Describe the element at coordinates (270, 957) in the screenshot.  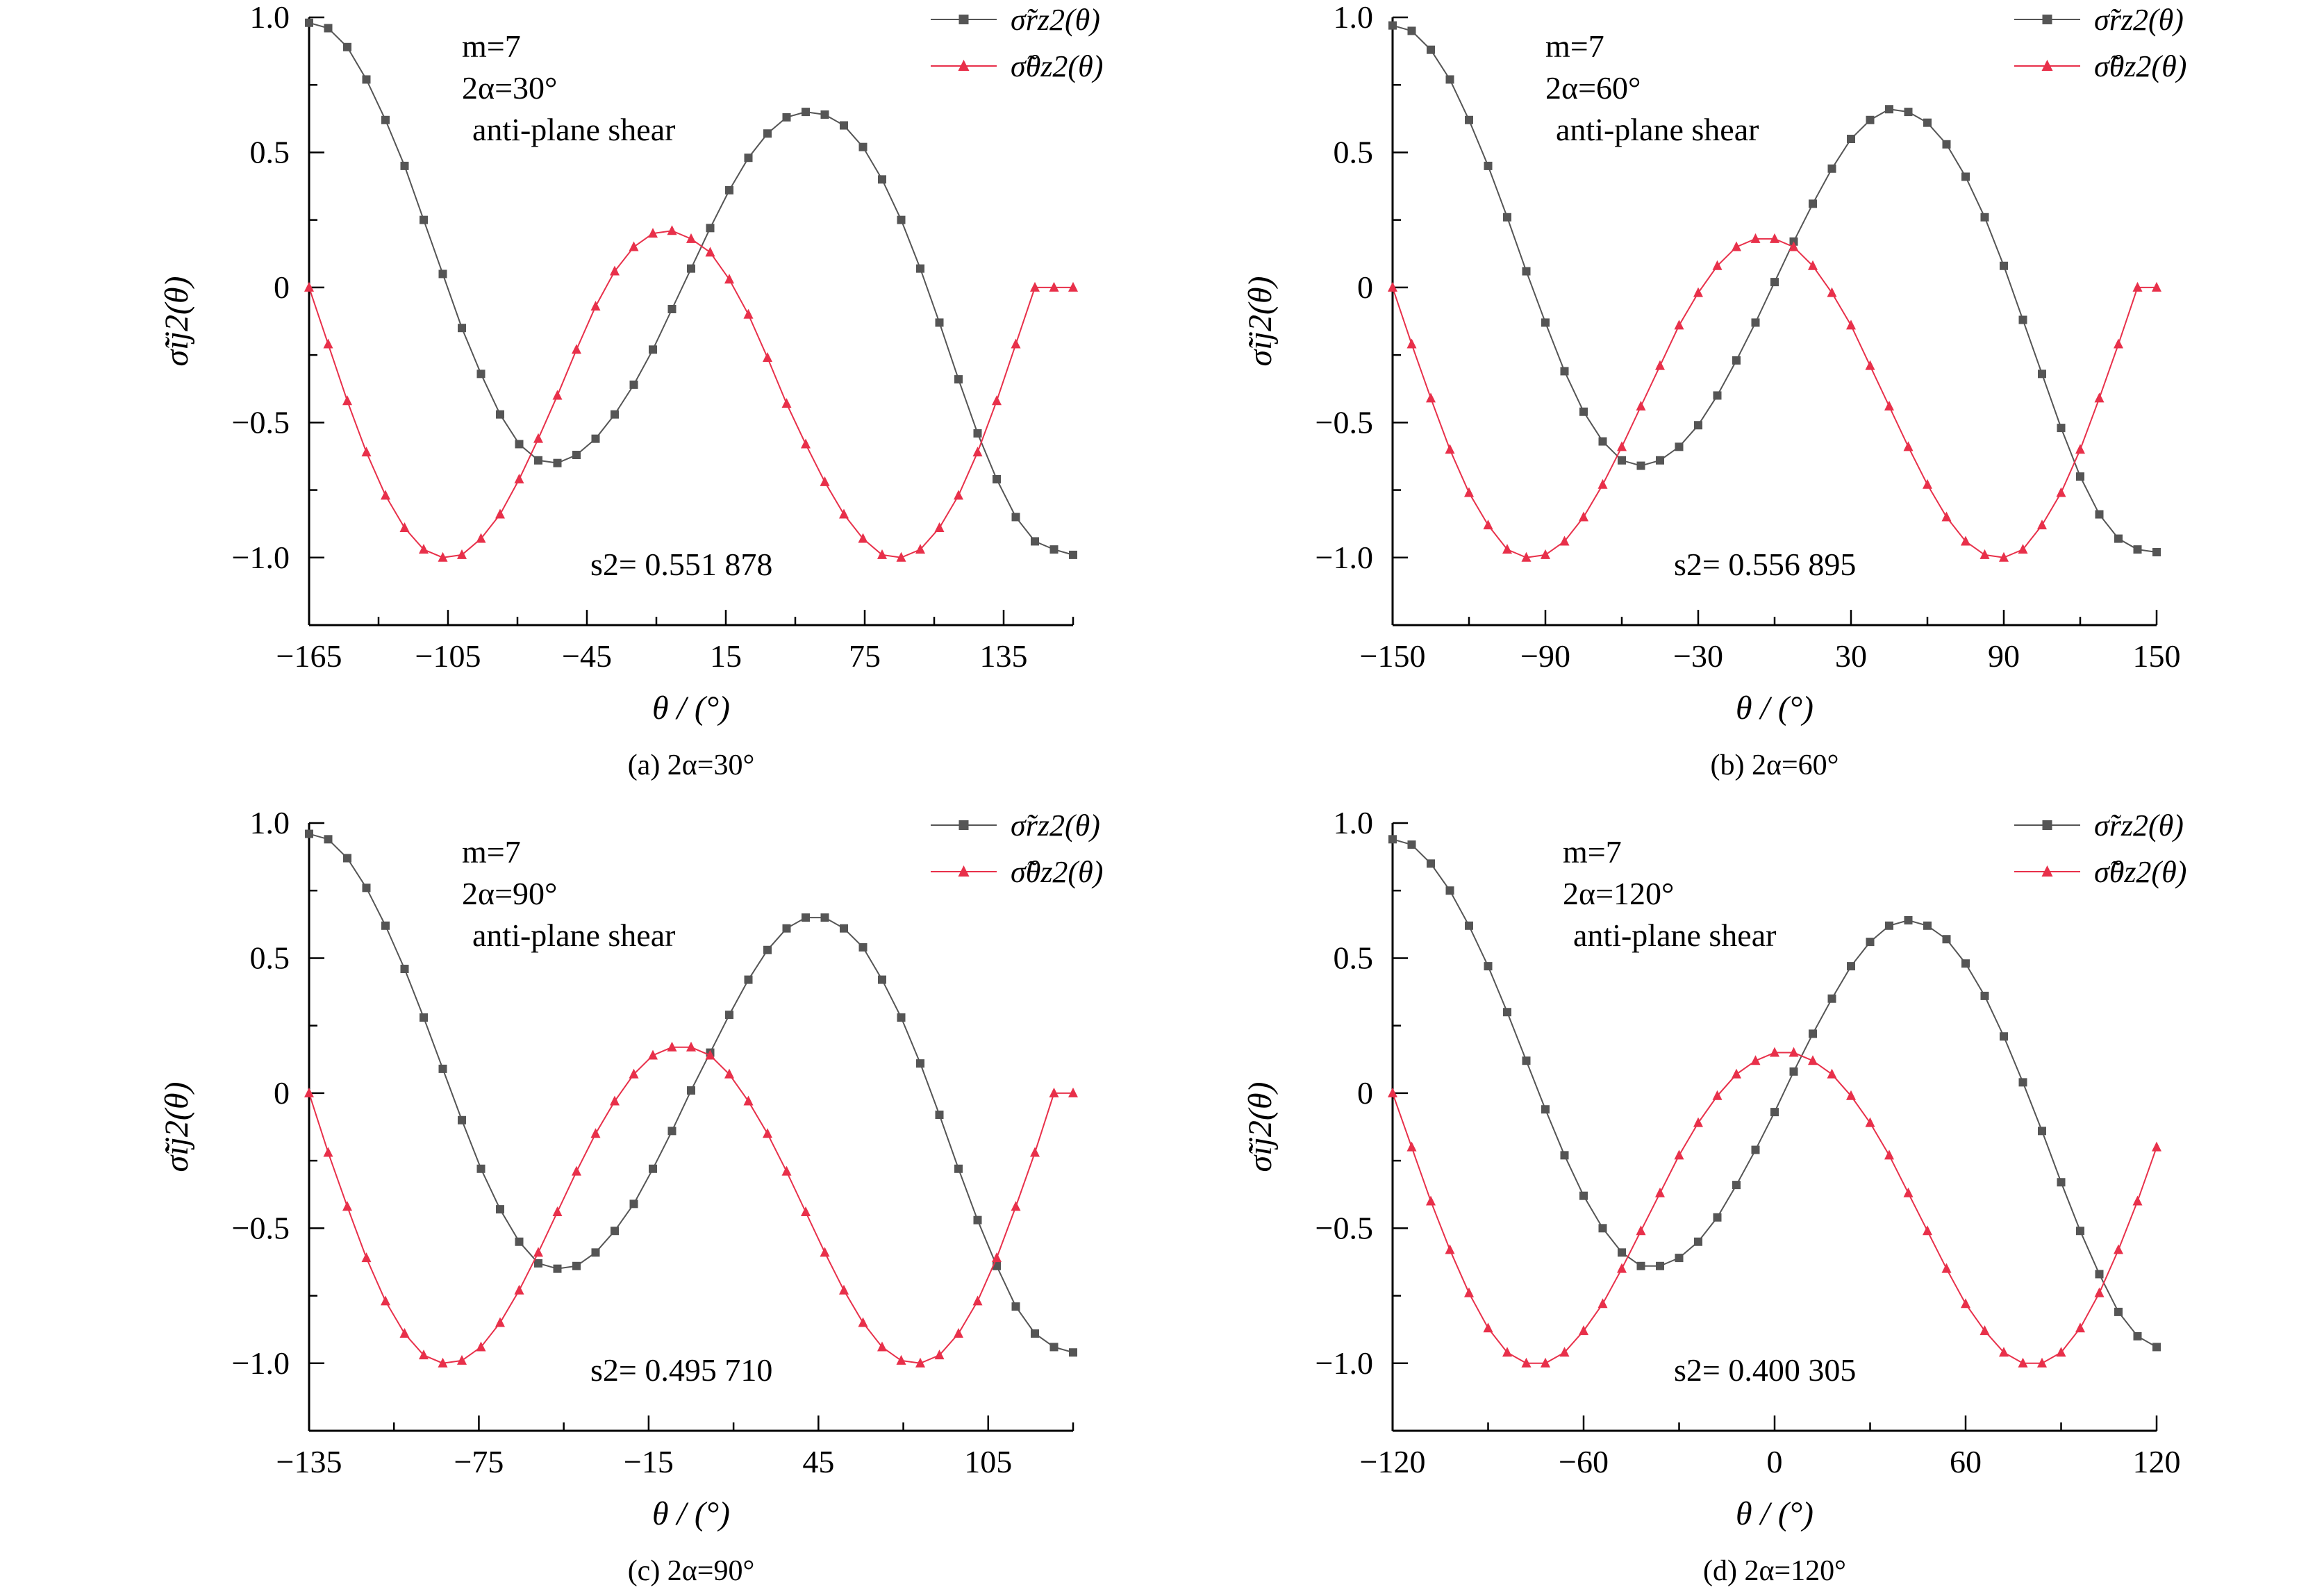
I see `y-tick-label: 0.5` at that location.